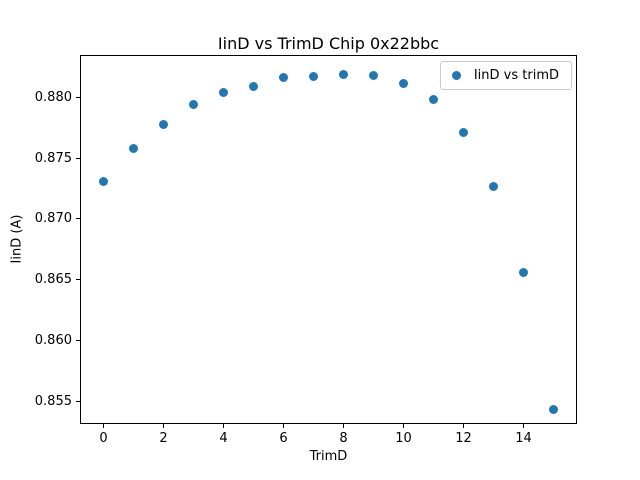  I want to click on legend: IinD vs trimD, so click(505, 75).